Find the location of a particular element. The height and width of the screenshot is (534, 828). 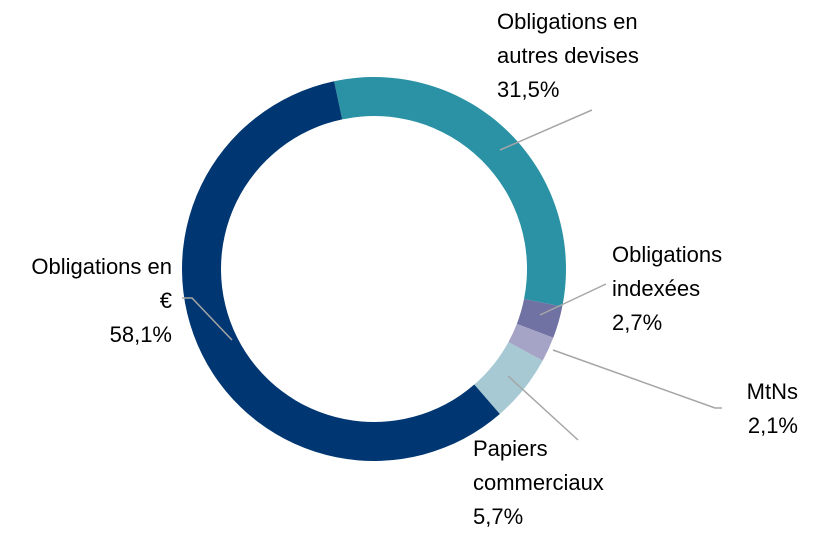

slice-label: Obligations indexées 2,7% is located at coordinates (687, 289).